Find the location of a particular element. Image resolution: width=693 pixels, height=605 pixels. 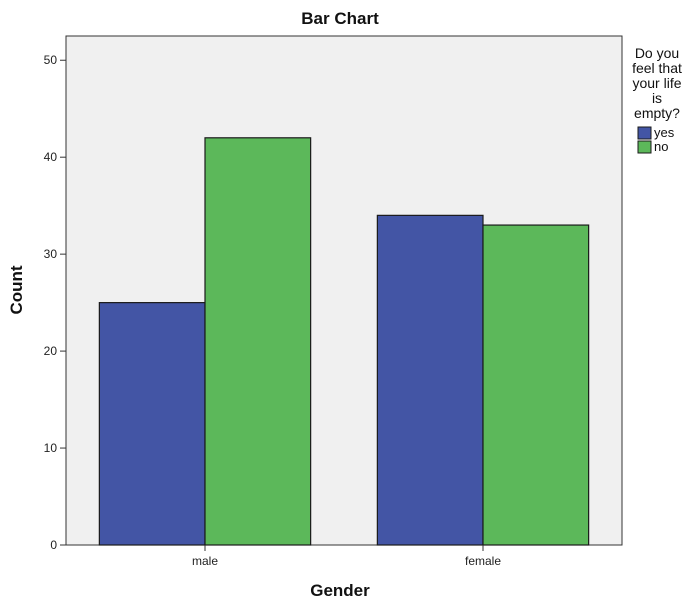

legend-title-line-5: empty? is located at coordinates (657, 113).